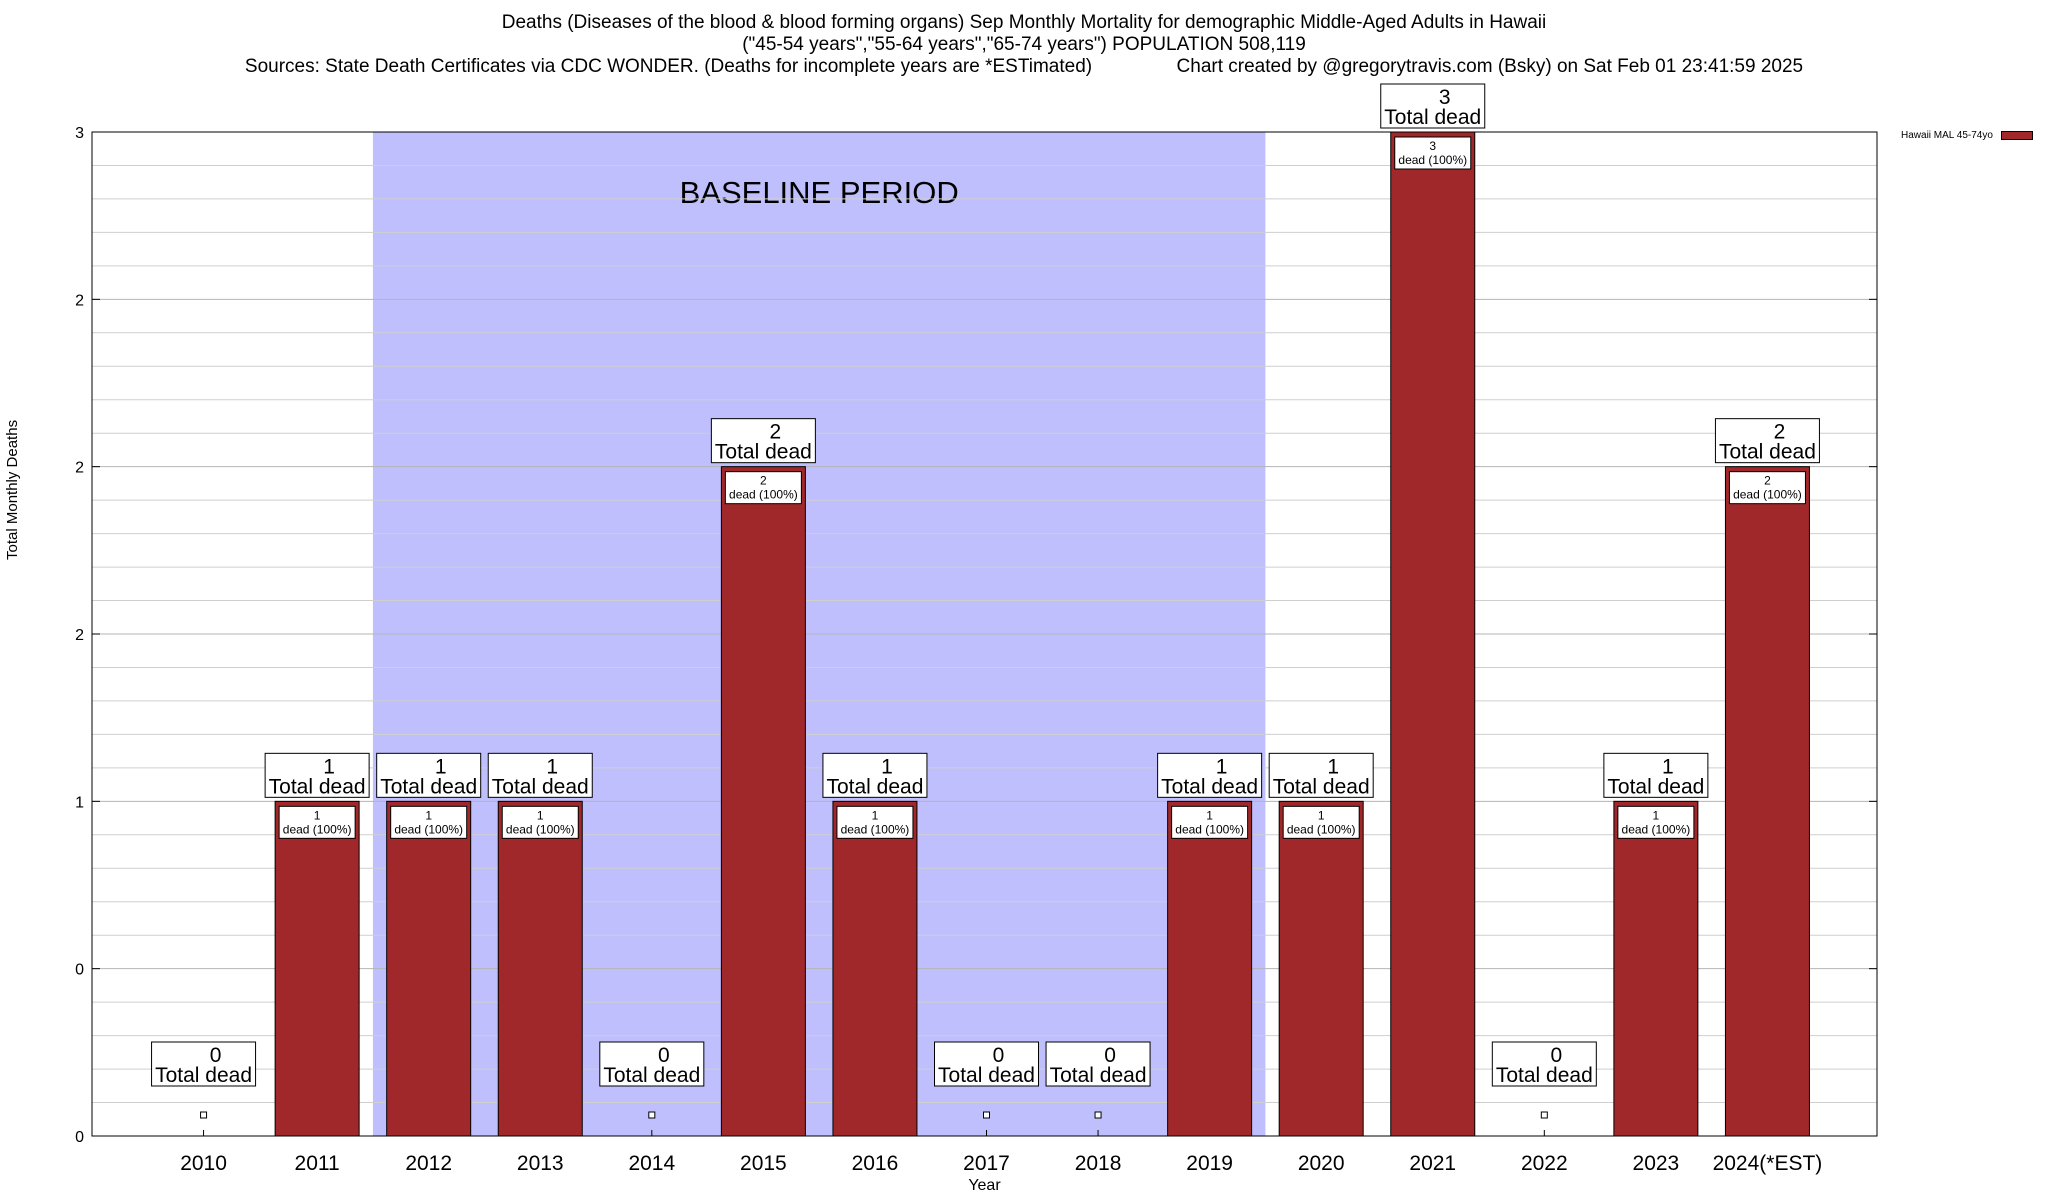 The height and width of the screenshot is (1200, 2048). Describe the element at coordinates (2016, 135) in the screenshot. I see `legend-swatch` at that location.